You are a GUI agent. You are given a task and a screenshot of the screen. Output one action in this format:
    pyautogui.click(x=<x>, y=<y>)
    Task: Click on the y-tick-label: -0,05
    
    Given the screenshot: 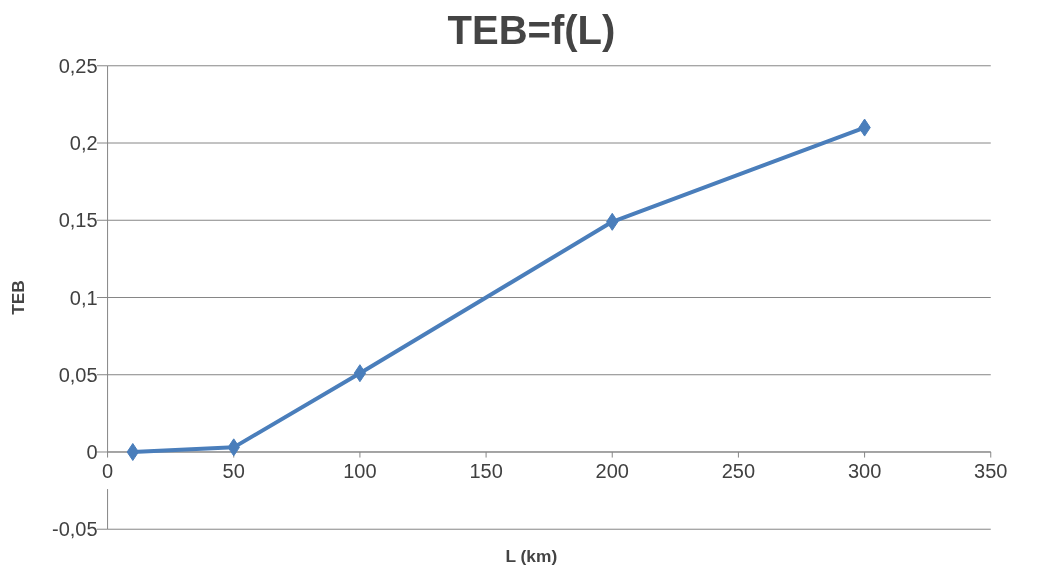 What is the action you would take?
    pyautogui.click(x=74, y=529)
    